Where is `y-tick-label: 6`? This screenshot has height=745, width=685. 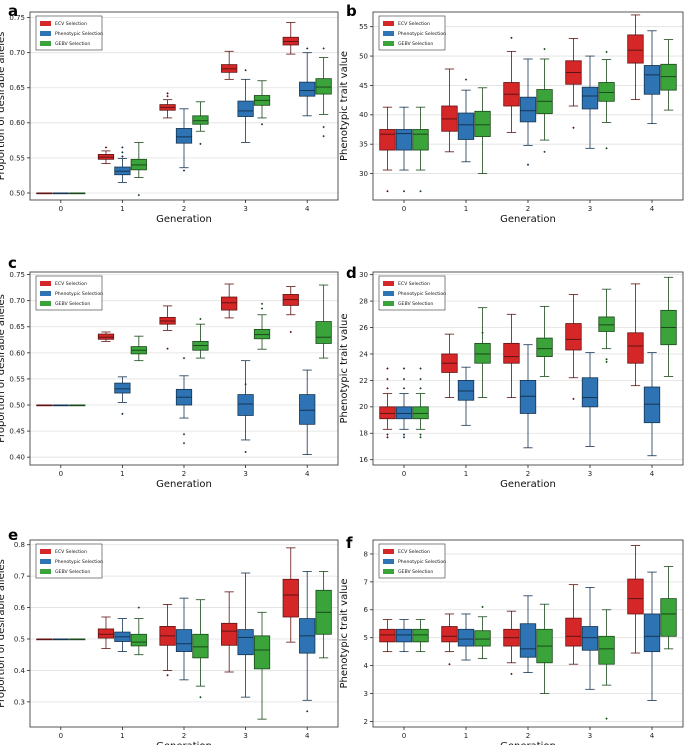 y-tick-label: 6 is located at coordinates (366, 610).